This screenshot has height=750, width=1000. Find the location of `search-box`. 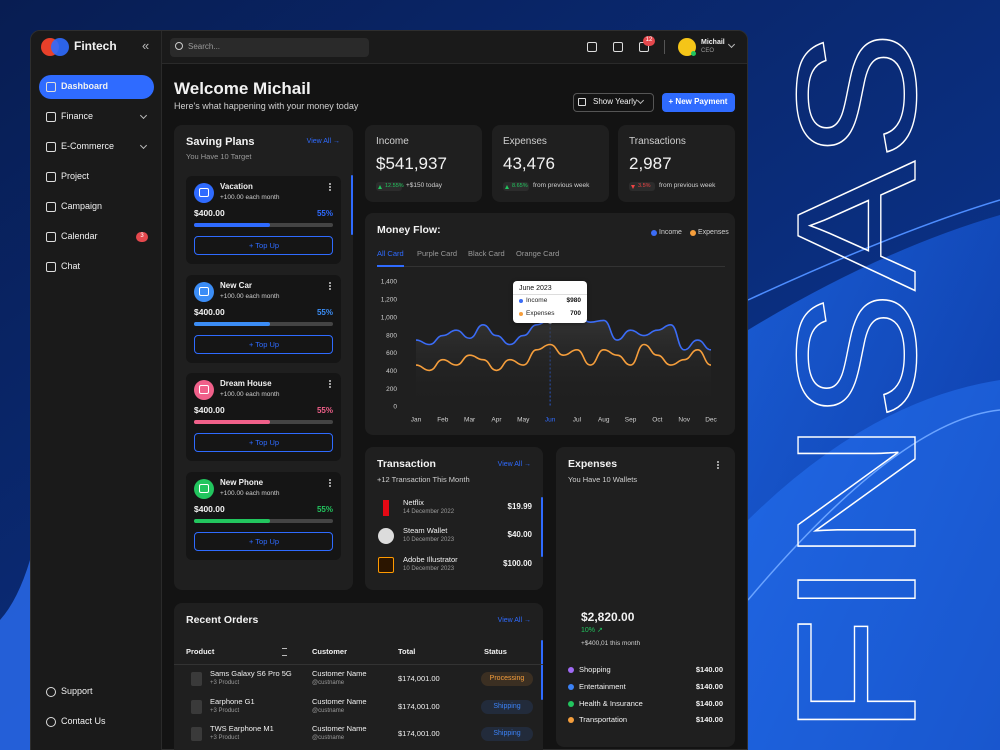

search-box is located at coordinates (269, 47).